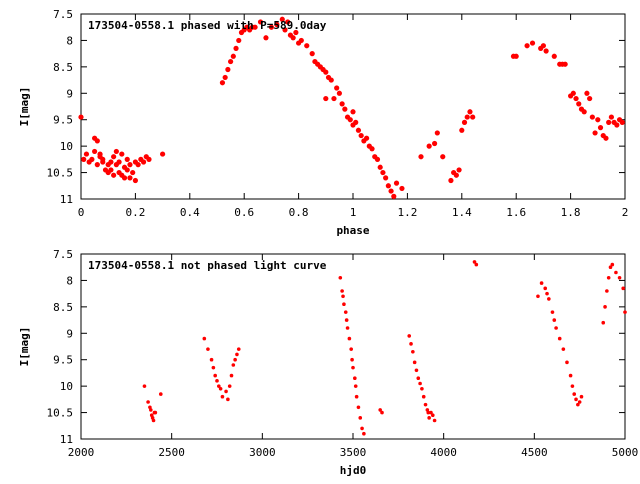 This screenshot has height=484, width=640. I want to click on x-tick-label: 4500, so click(534, 452).